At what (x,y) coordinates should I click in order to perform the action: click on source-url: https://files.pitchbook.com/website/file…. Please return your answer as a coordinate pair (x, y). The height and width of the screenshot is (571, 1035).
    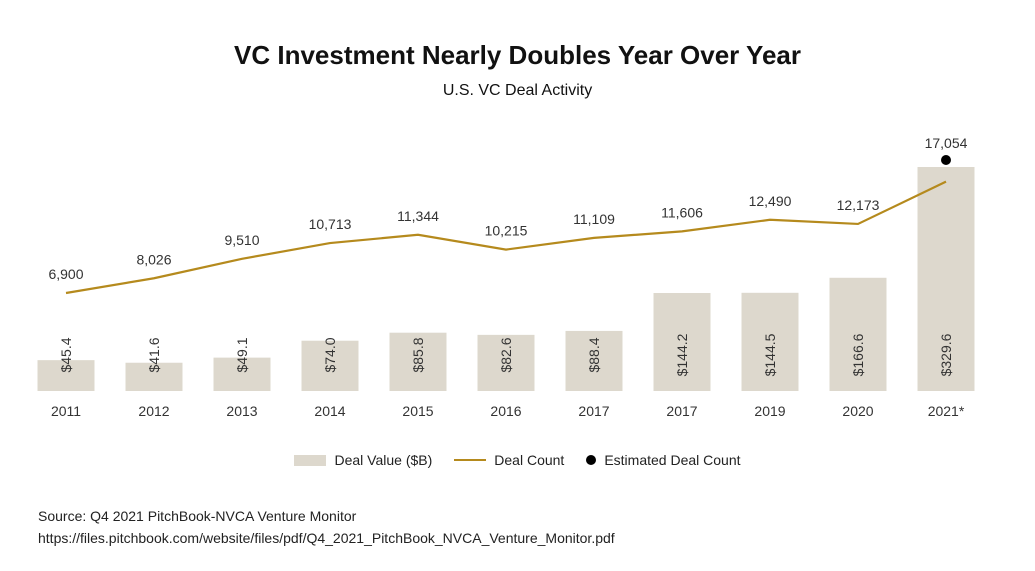
    Looking at the image, I should click on (326, 538).